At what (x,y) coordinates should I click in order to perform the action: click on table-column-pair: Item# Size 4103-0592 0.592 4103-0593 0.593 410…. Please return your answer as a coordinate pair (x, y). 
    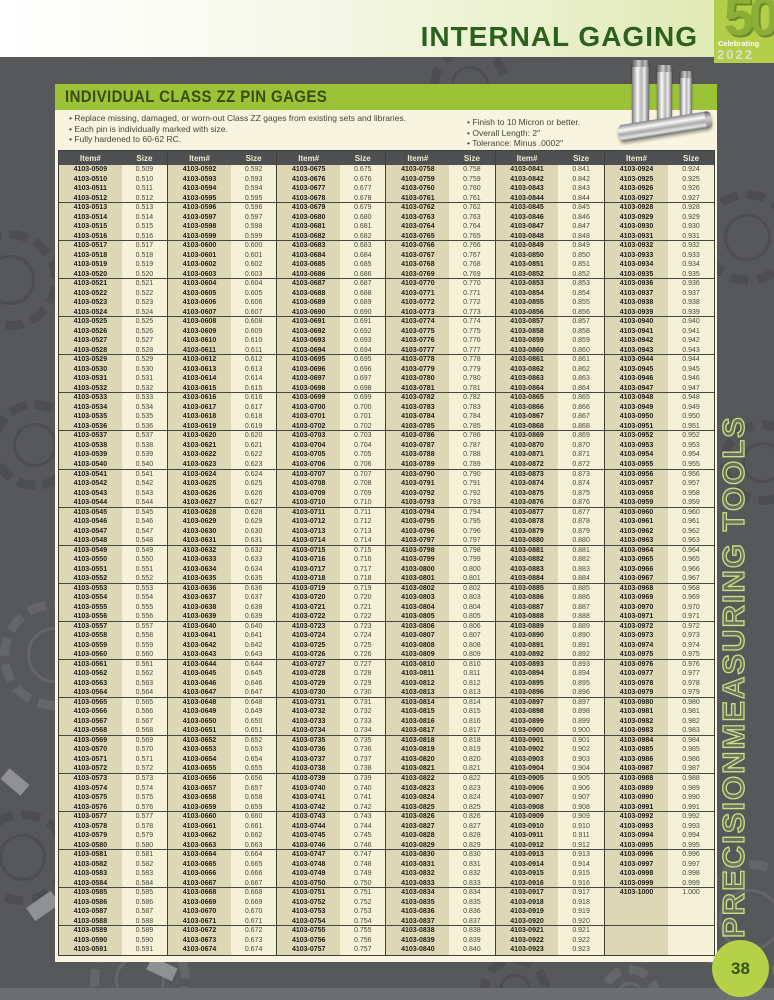
    Looking at the image, I should click on (223, 553).